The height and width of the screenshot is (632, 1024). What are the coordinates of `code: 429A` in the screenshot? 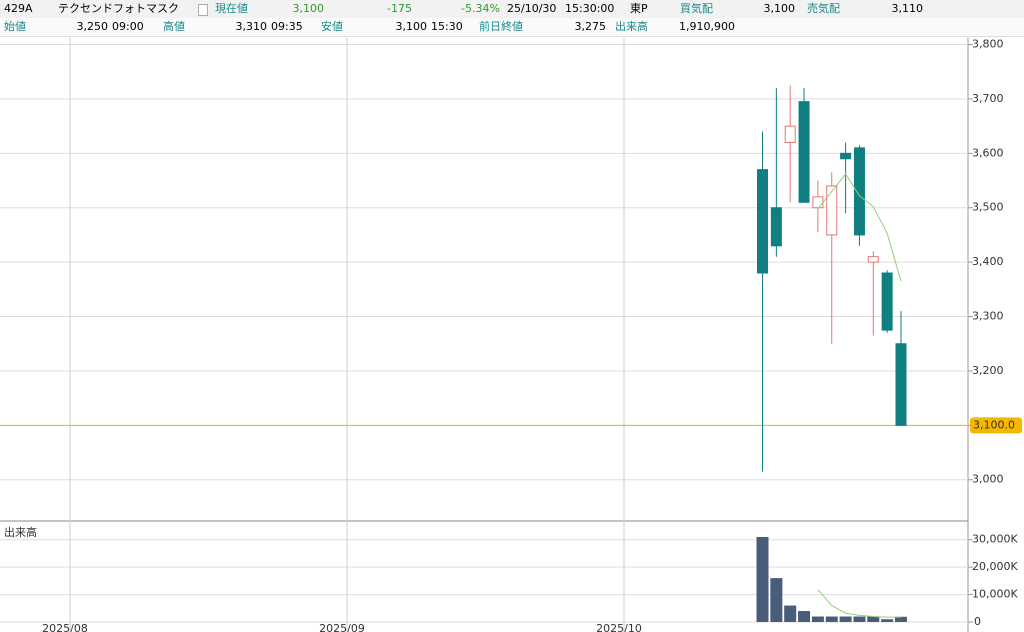 It's located at (18, 8).